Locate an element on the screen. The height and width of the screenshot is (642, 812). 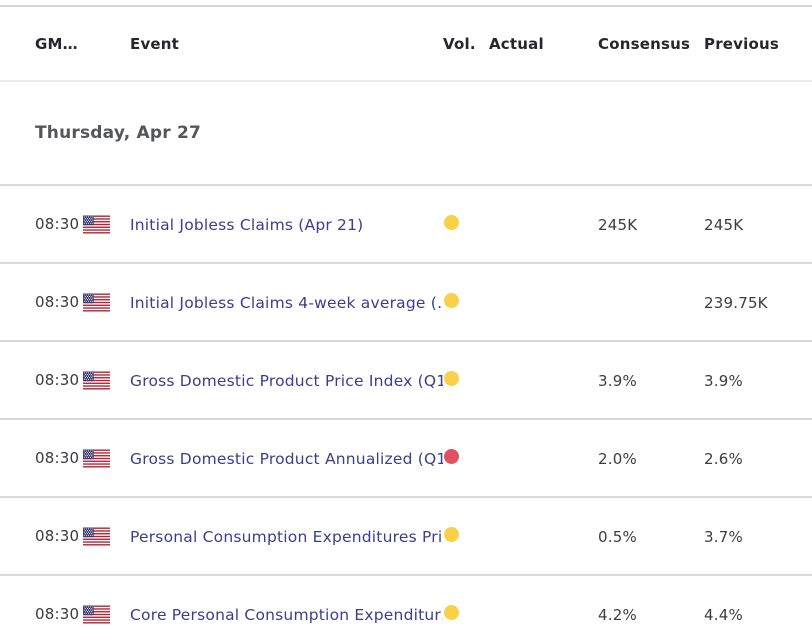
consensus-cell: 3.9% is located at coordinates (651, 380).